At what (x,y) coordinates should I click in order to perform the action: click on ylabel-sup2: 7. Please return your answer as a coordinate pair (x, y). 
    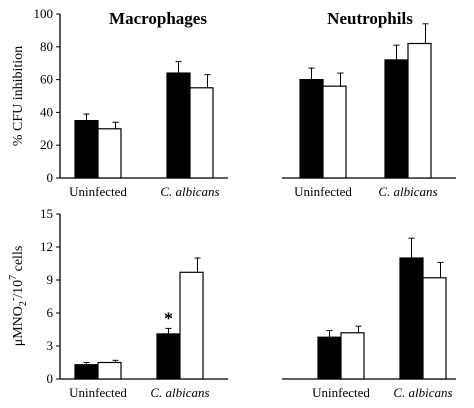
    Looking at the image, I should click on (13, 277).